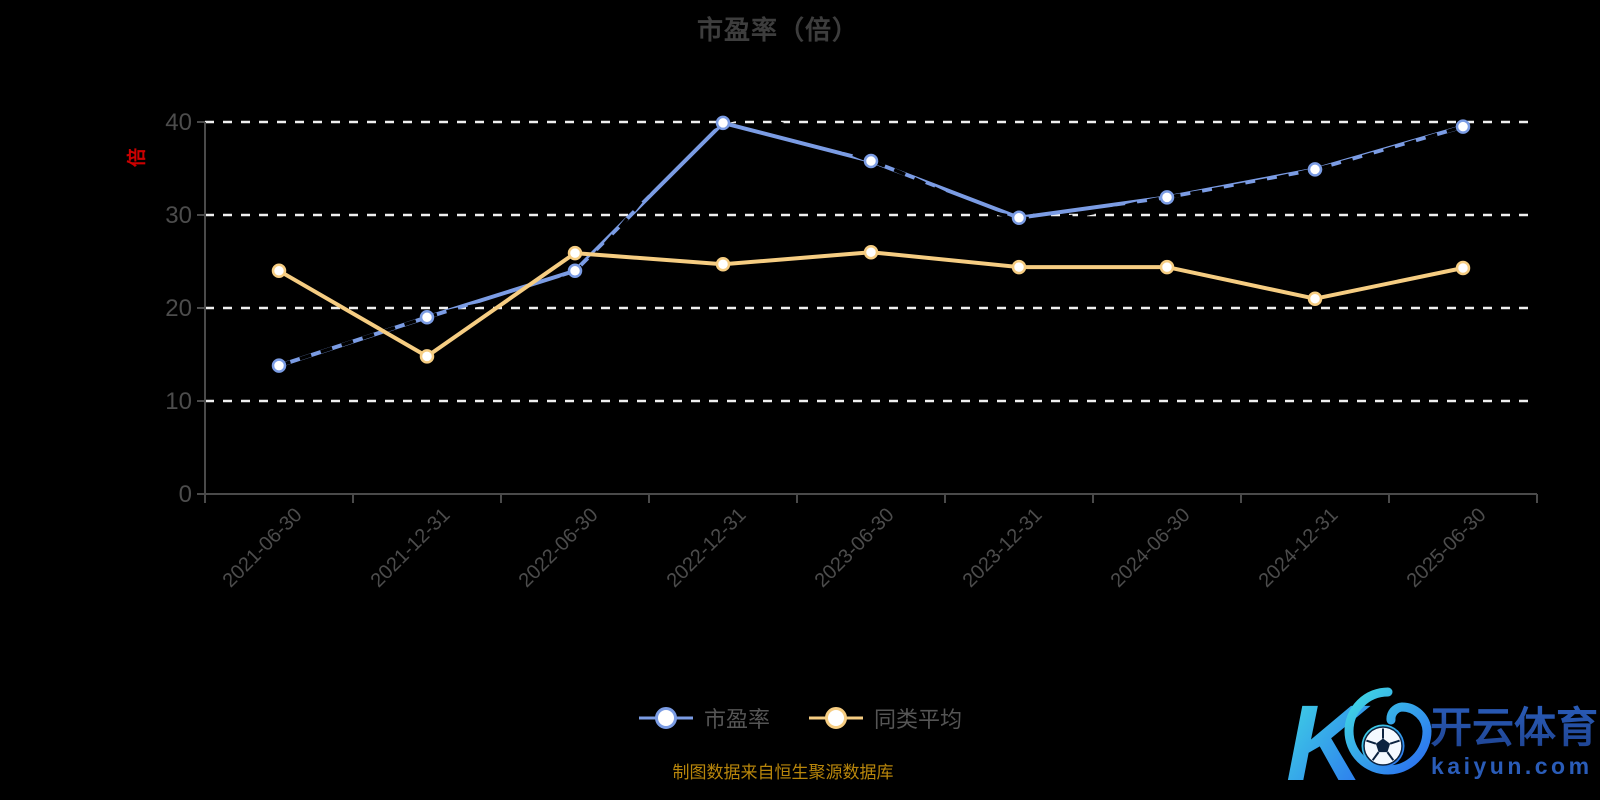  I want to click on pe-legend-label: 市盈率, so click(736, 719).